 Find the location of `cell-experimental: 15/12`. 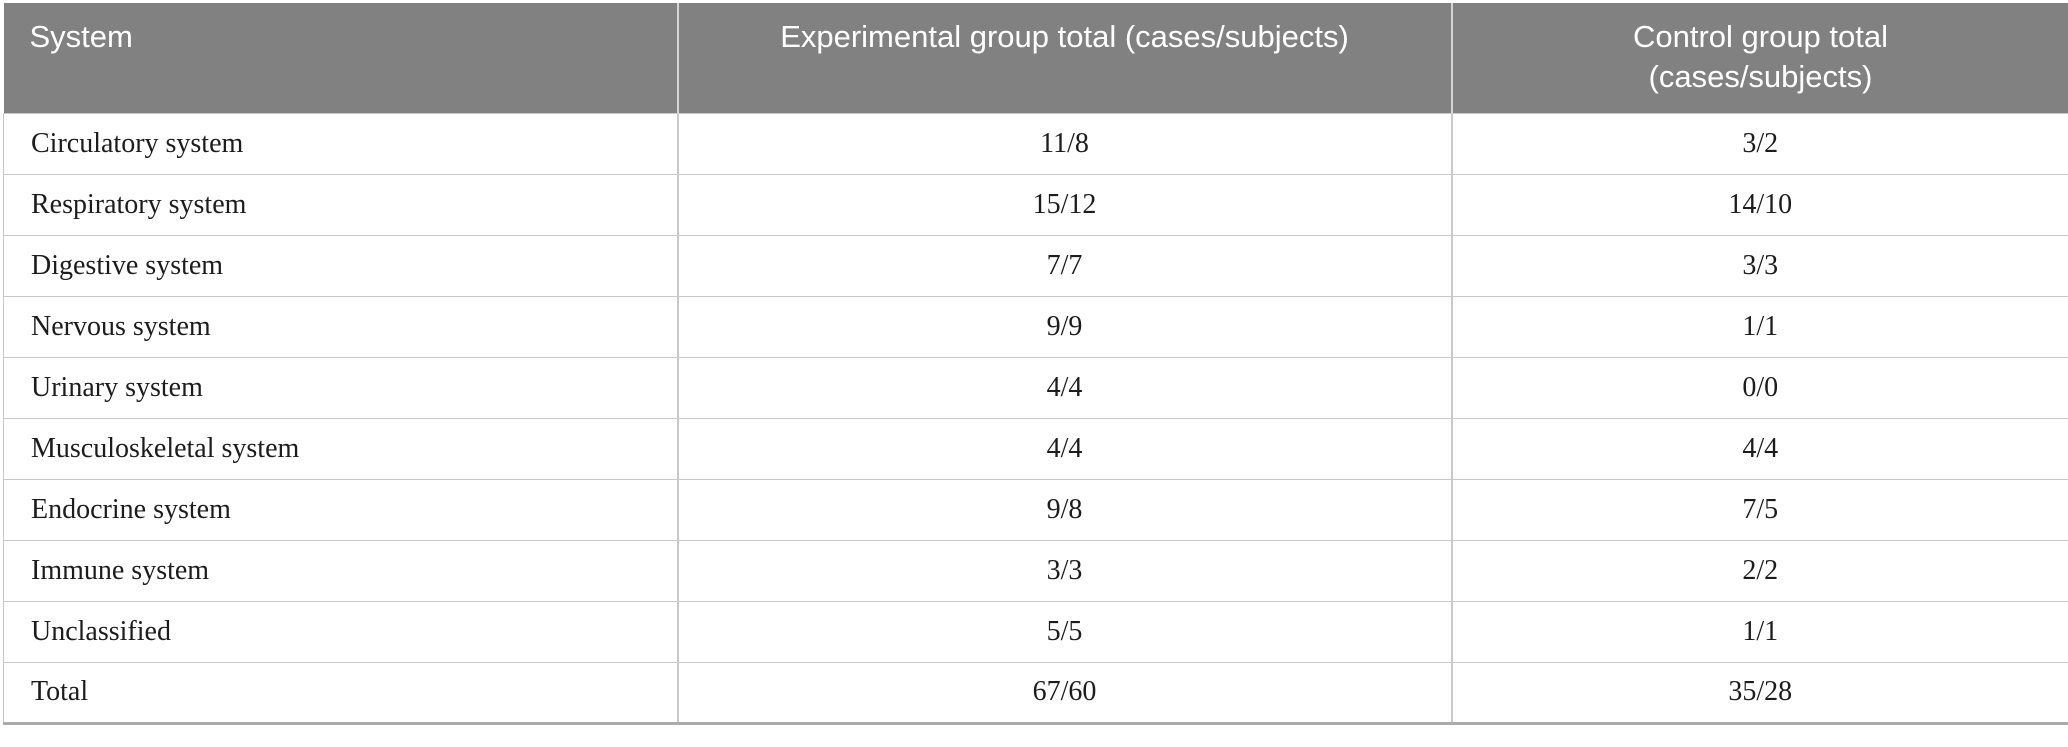

cell-experimental: 15/12 is located at coordinates (1064, 204).